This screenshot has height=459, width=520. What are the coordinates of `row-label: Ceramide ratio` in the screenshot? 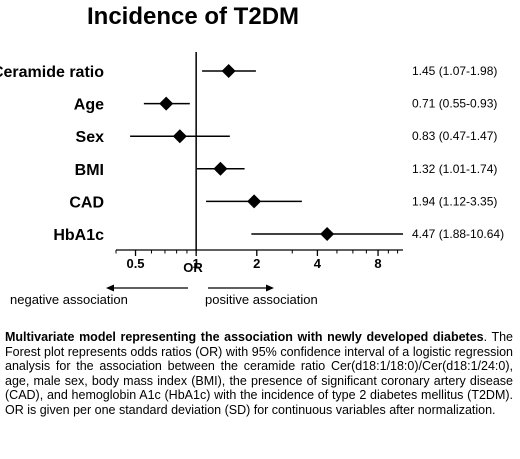 It's located at (52, 72).